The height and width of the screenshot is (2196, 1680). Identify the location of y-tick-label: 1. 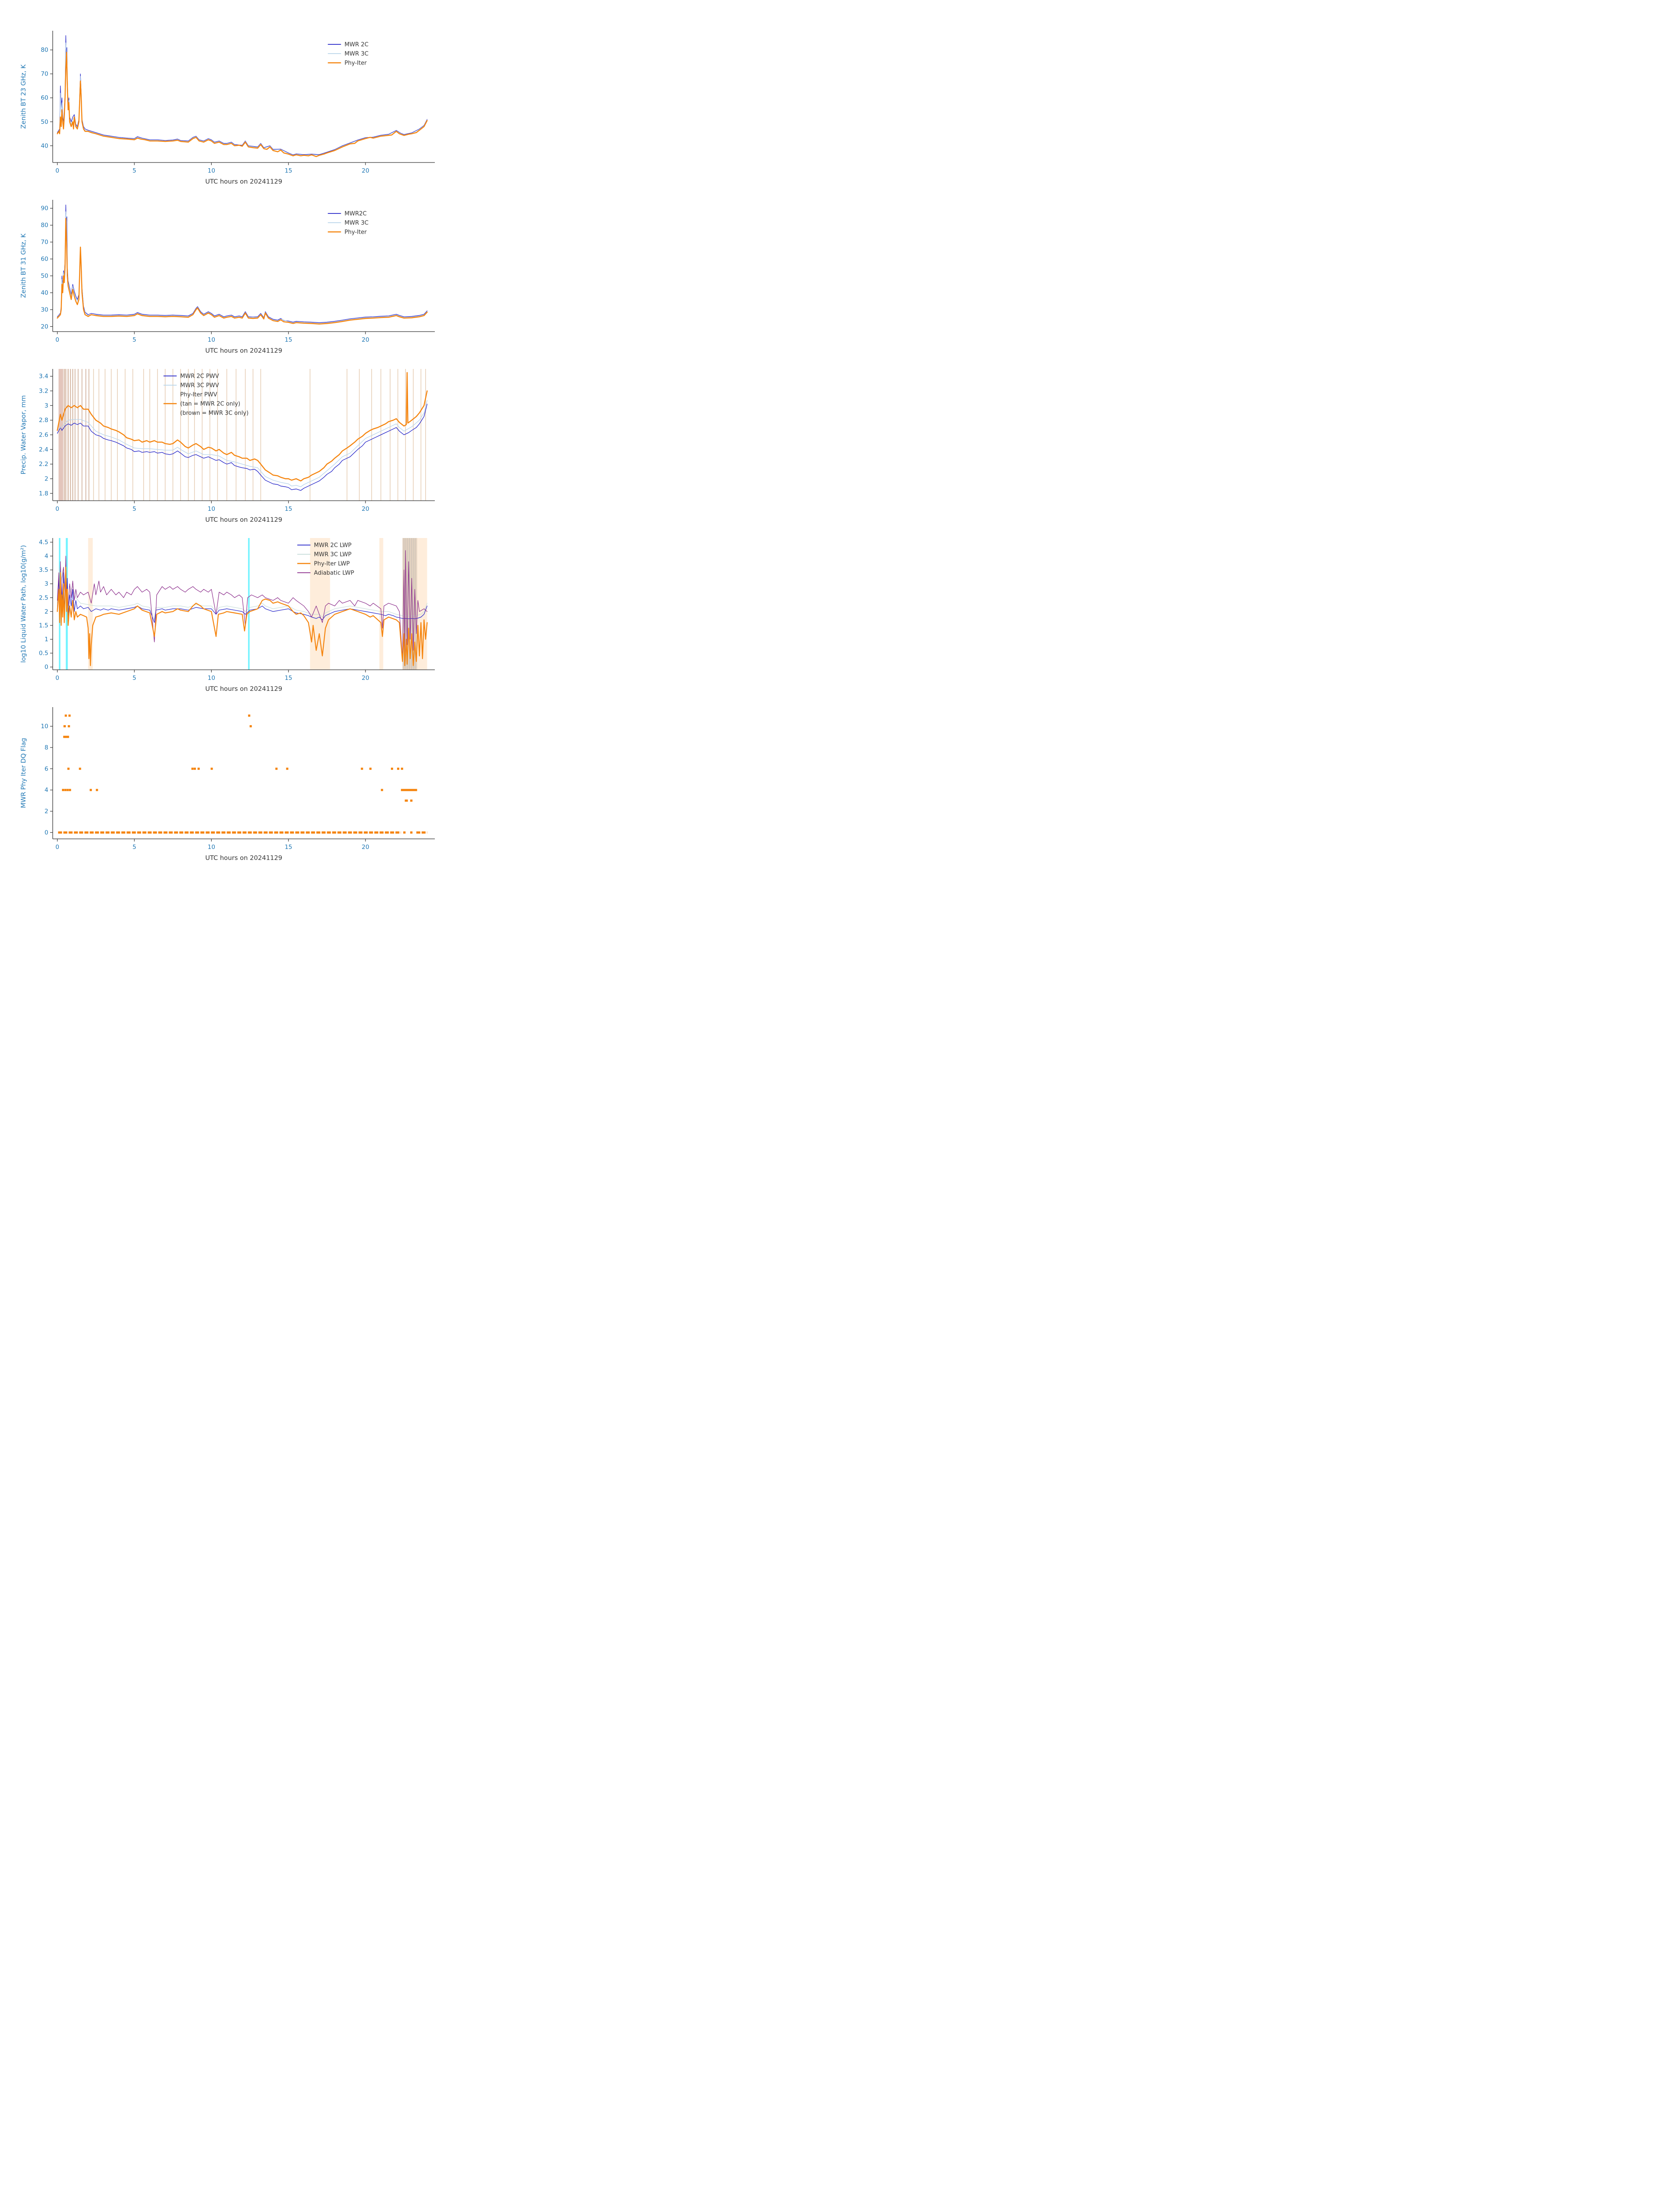
(46, 639).